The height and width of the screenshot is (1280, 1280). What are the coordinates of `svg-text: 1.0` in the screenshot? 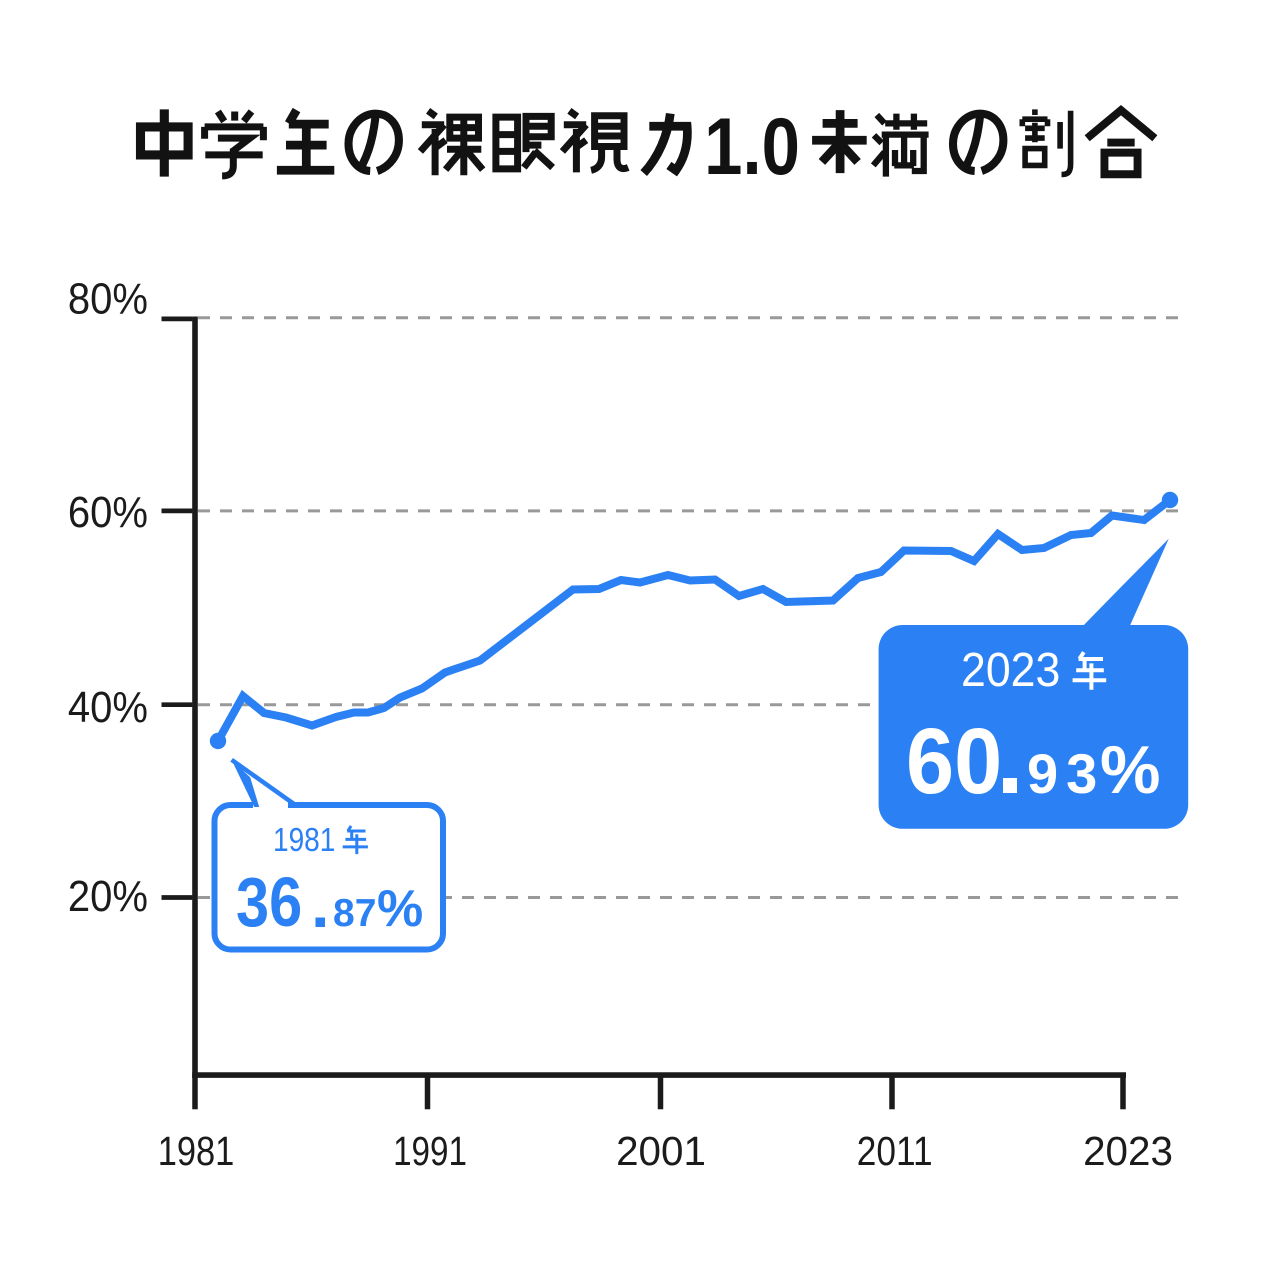 It's located at (752, 146).